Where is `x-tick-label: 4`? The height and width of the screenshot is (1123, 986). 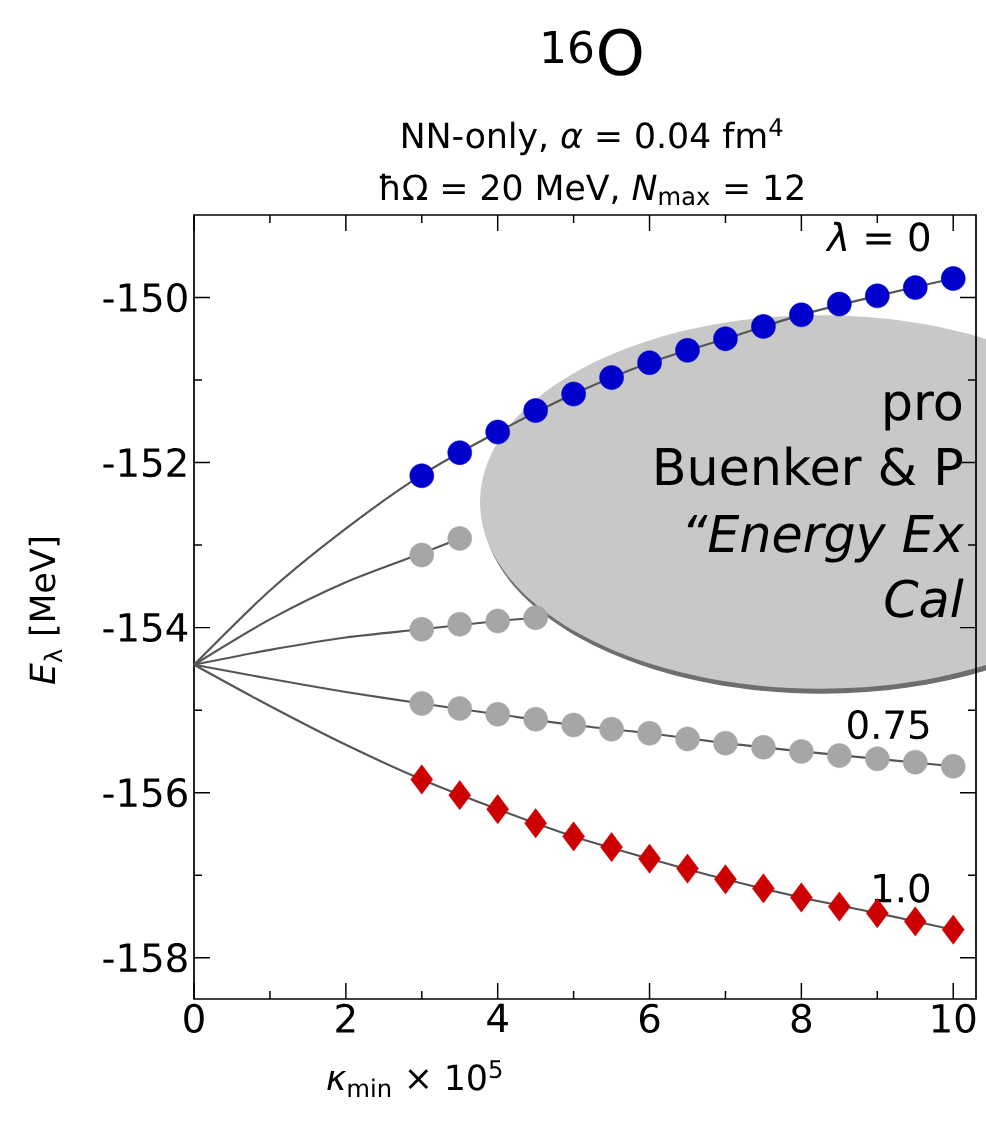 x-tick-label: 4 is located at coordinates (497, 1017).